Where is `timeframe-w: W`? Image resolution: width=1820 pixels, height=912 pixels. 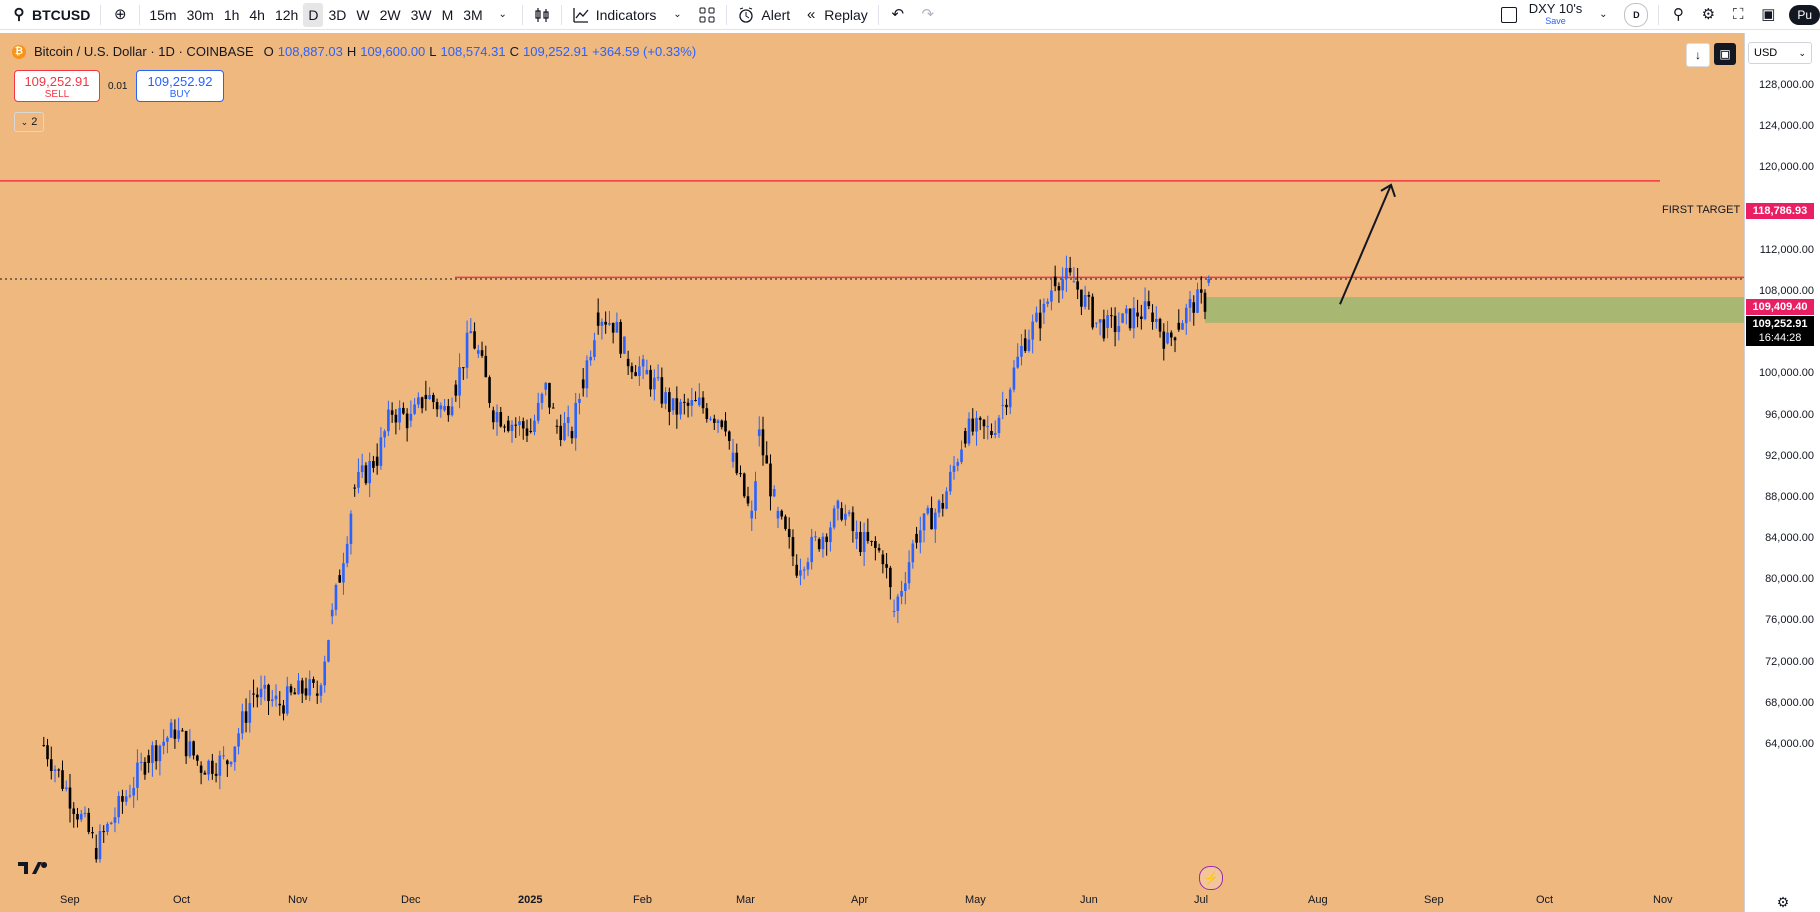 timeframe-w: W is located at coordinates (363, 14).